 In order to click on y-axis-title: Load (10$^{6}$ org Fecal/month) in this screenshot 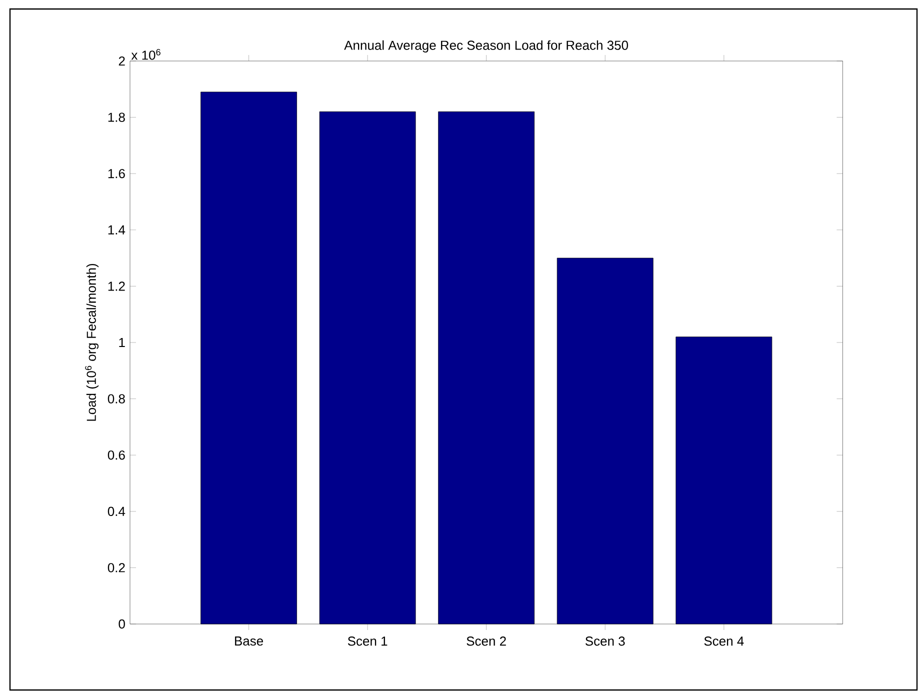, I will do `click(92, 342)`.